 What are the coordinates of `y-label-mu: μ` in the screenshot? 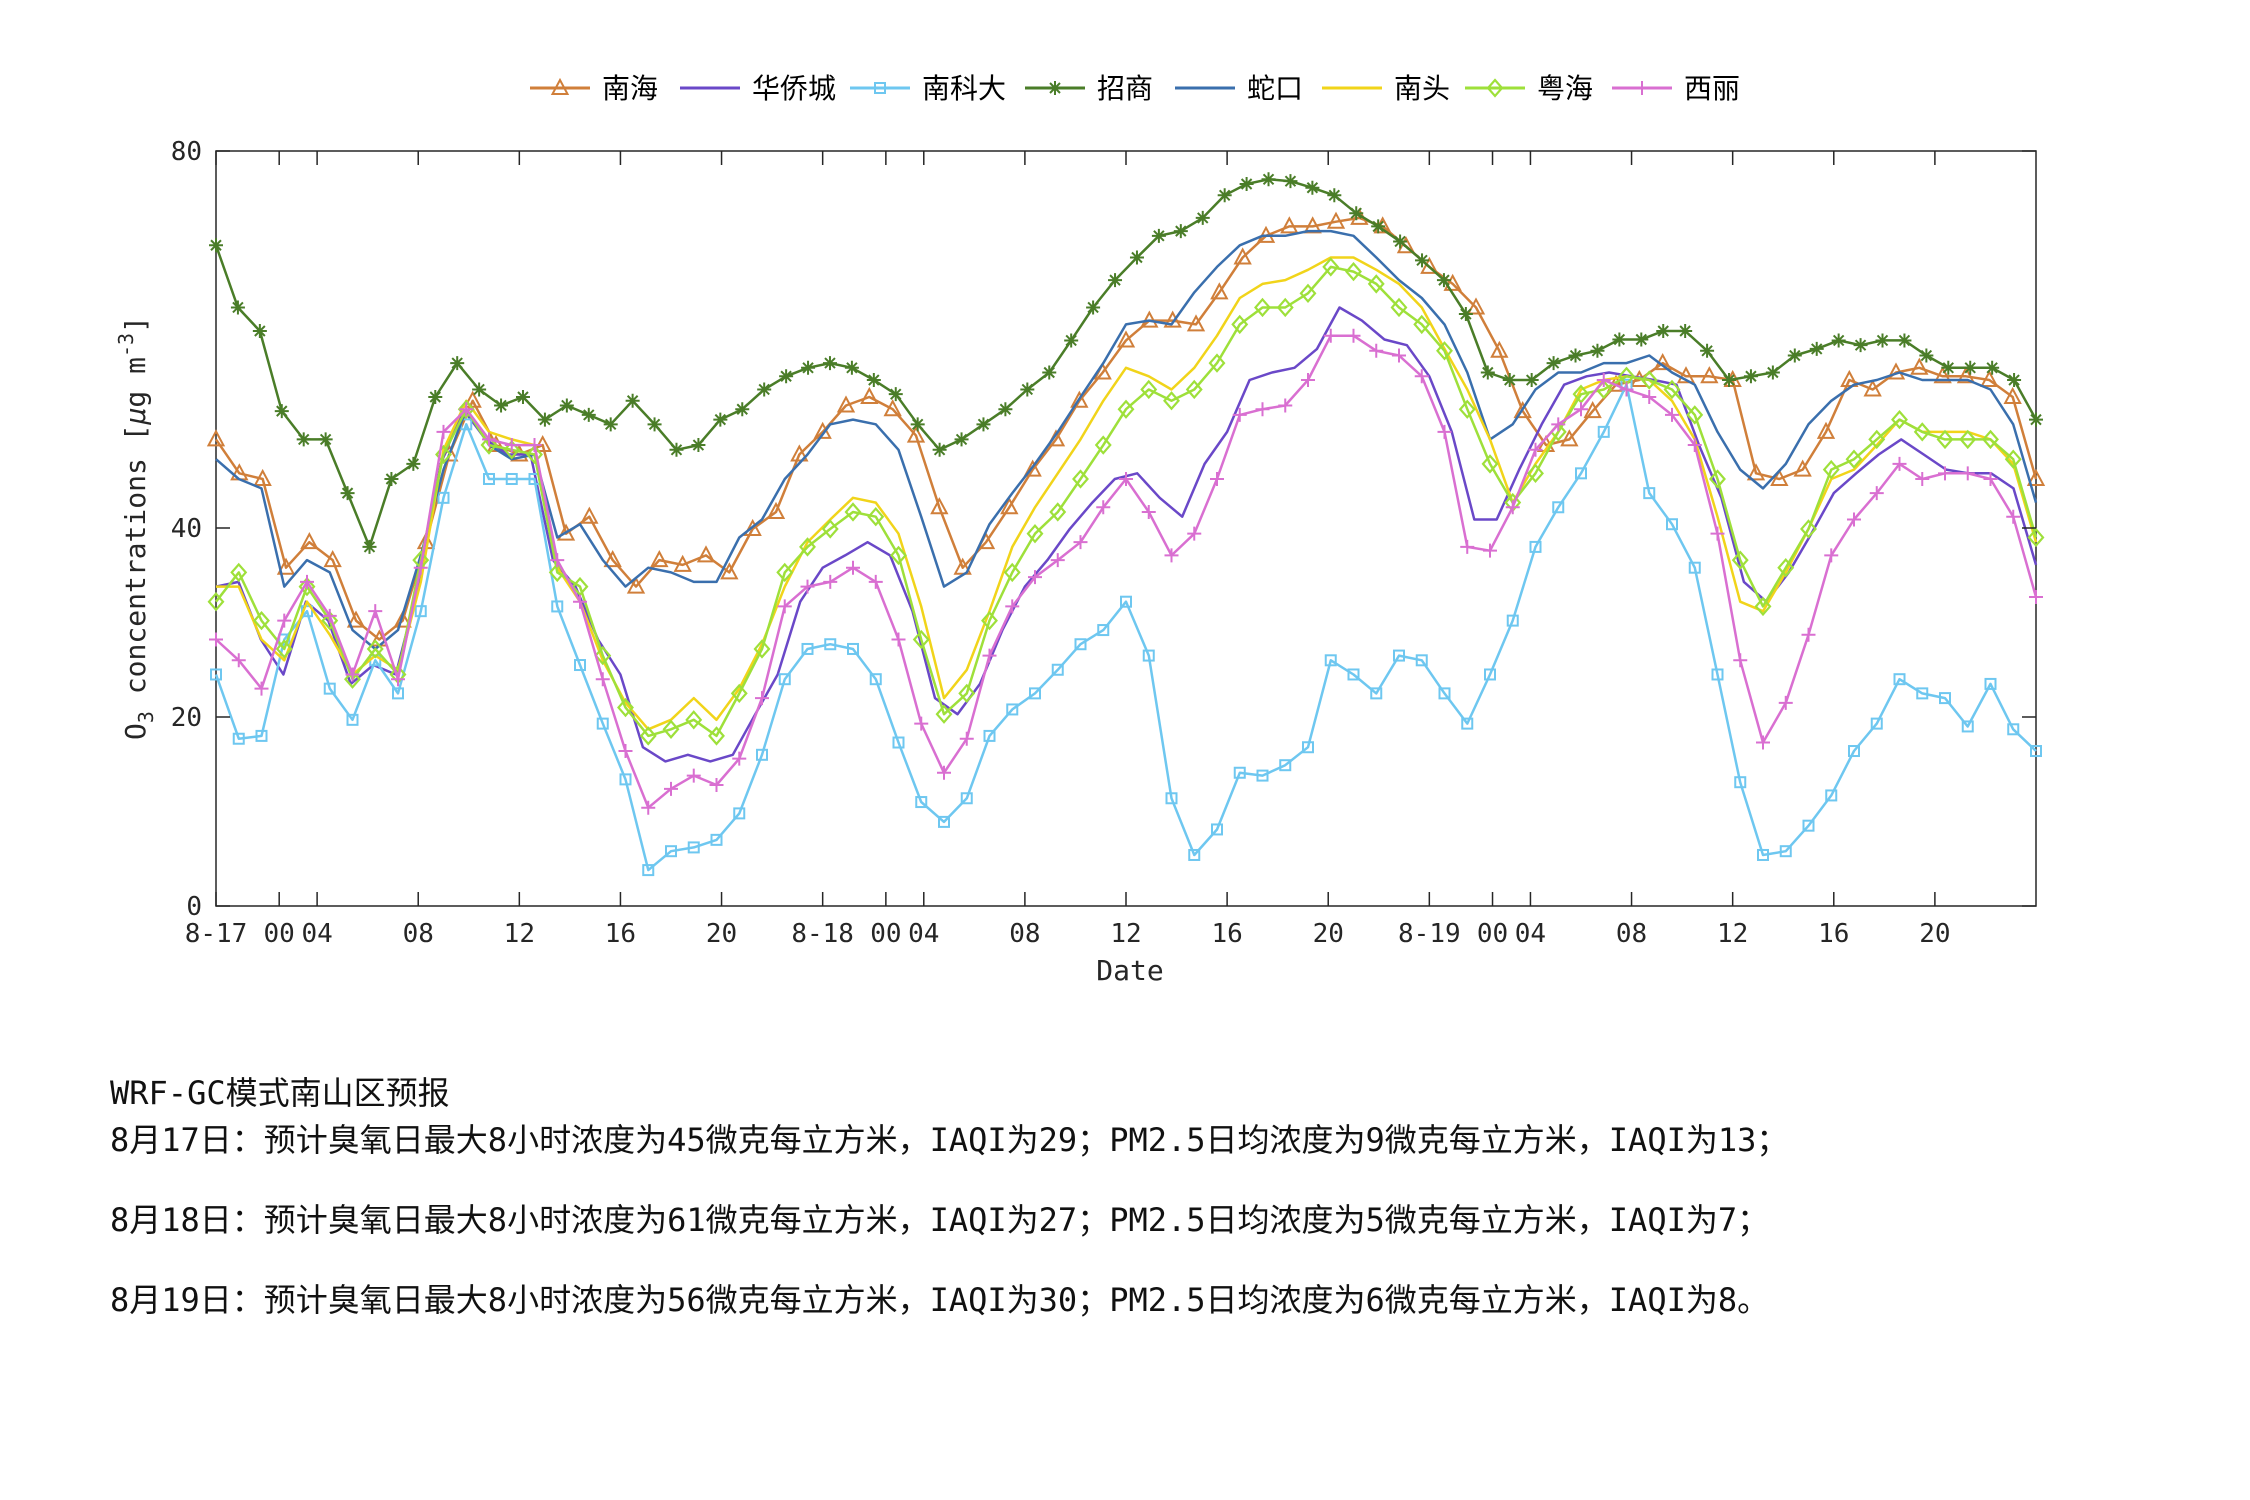 It's located at (135, 417).